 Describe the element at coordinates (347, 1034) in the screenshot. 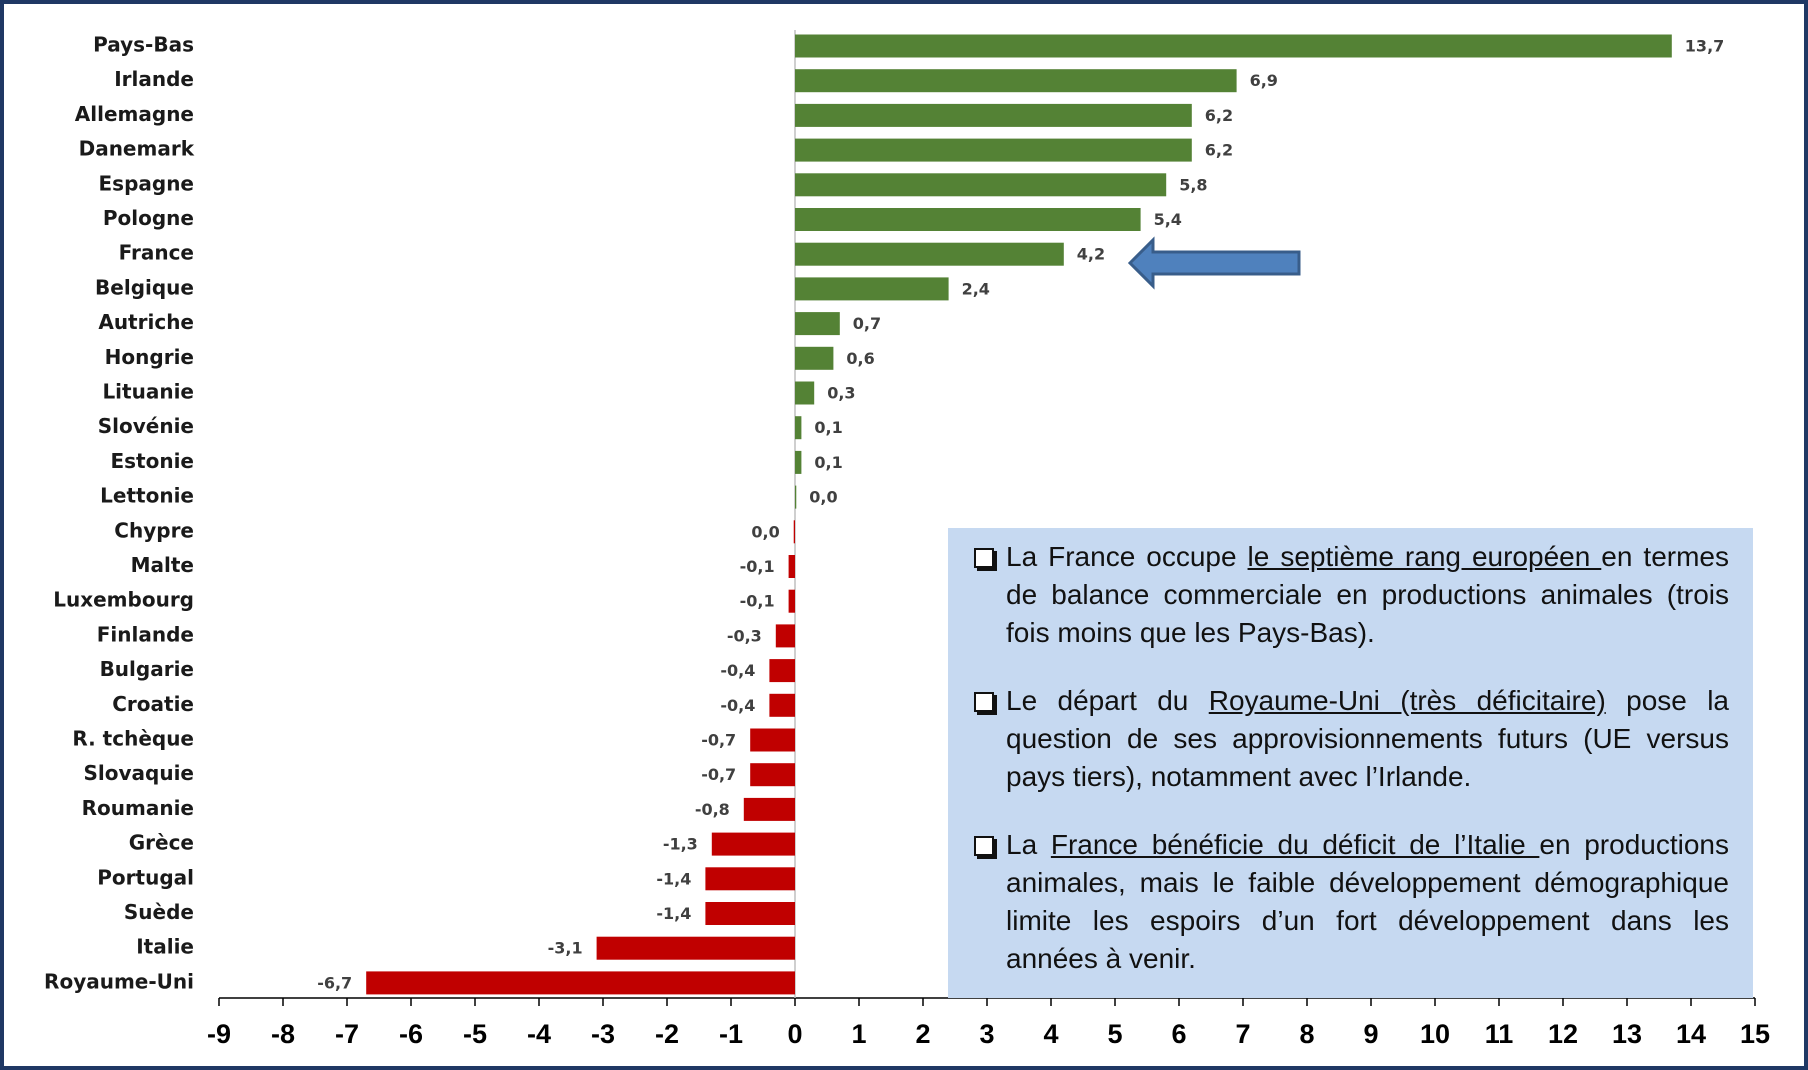

I see `x-tick-label: -7` at that location.